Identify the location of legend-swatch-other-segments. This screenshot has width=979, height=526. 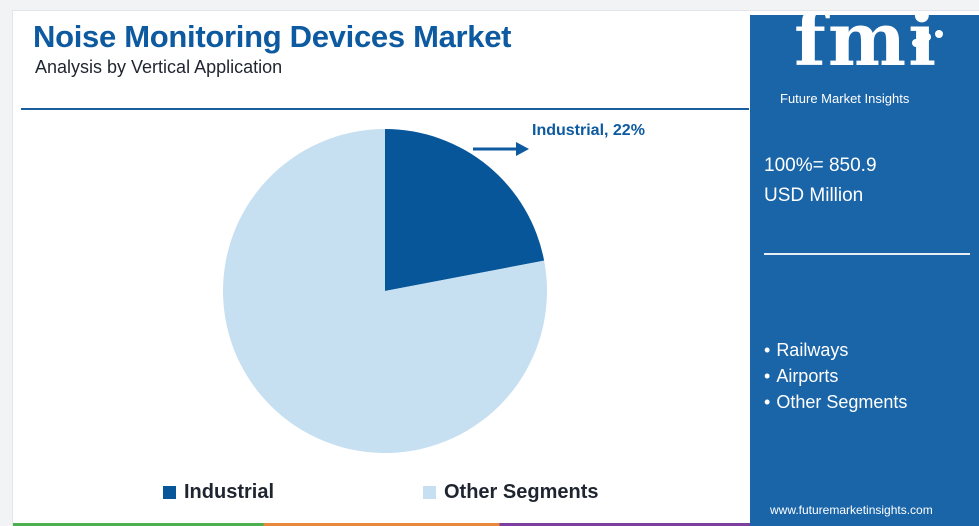
(429, 492).